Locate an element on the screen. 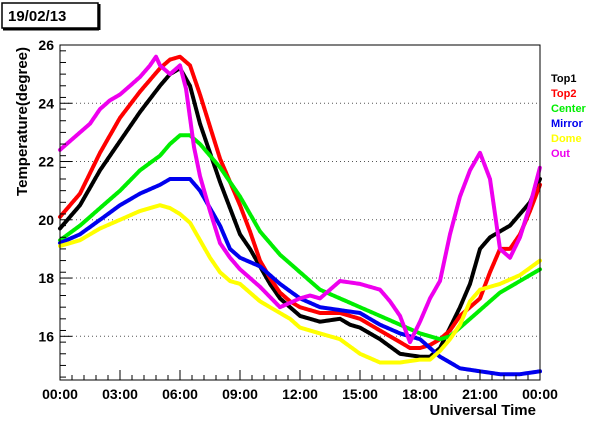 The height and width of the screenshot is (424, 596). legend-item-top1: Top1 is located at coordinates (563, 79).